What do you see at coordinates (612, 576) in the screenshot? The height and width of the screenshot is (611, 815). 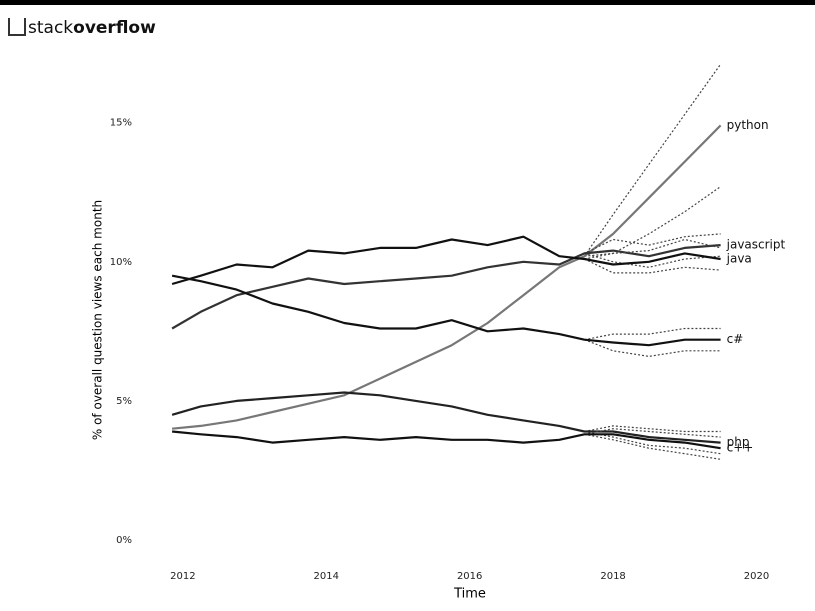 I see `x-tick-label: 2018` at bounding box center [612, 576].